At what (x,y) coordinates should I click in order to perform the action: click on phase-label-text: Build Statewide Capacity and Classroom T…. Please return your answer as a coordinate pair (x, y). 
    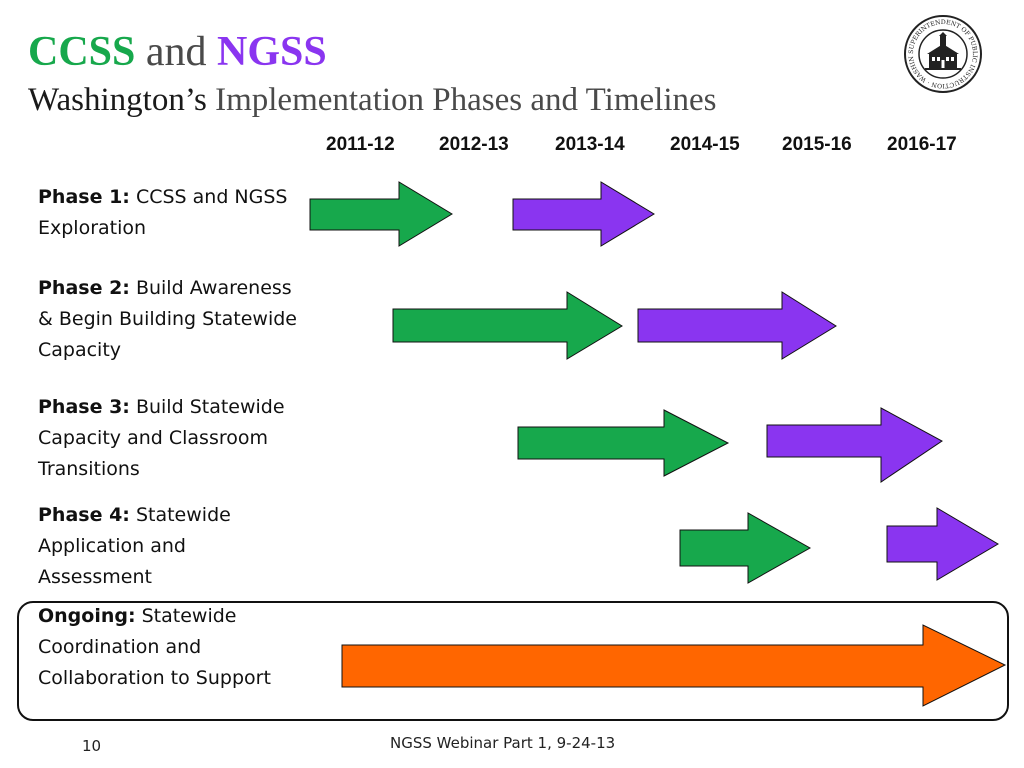
    Looking at the image, I should click on (161, 438).